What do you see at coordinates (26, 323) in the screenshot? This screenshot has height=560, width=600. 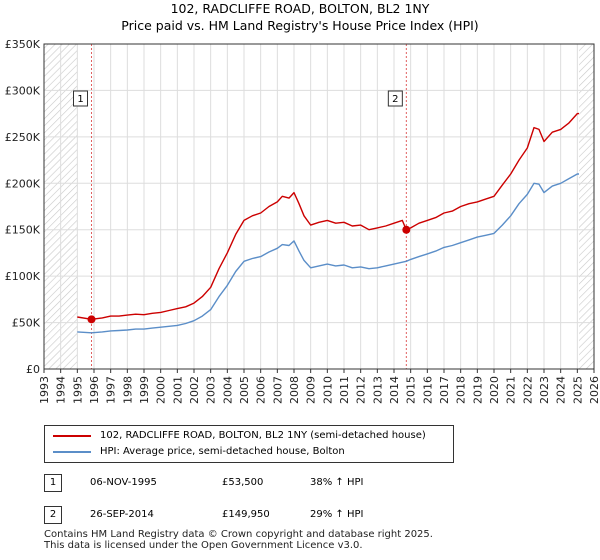 I see `y-tick-label: £50K` at bounding box center [26, 323].